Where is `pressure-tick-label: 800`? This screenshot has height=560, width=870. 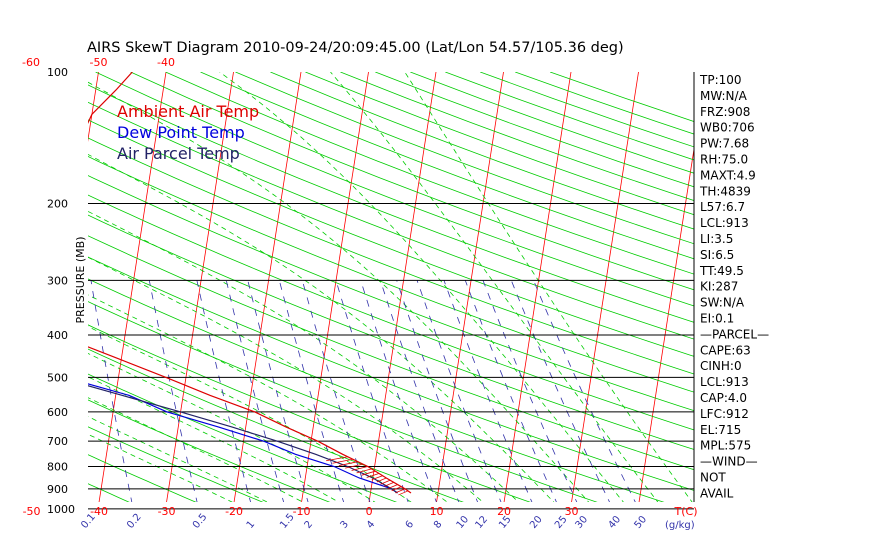
pressure-tick-label: 800 is located at coordinates (57, 466).